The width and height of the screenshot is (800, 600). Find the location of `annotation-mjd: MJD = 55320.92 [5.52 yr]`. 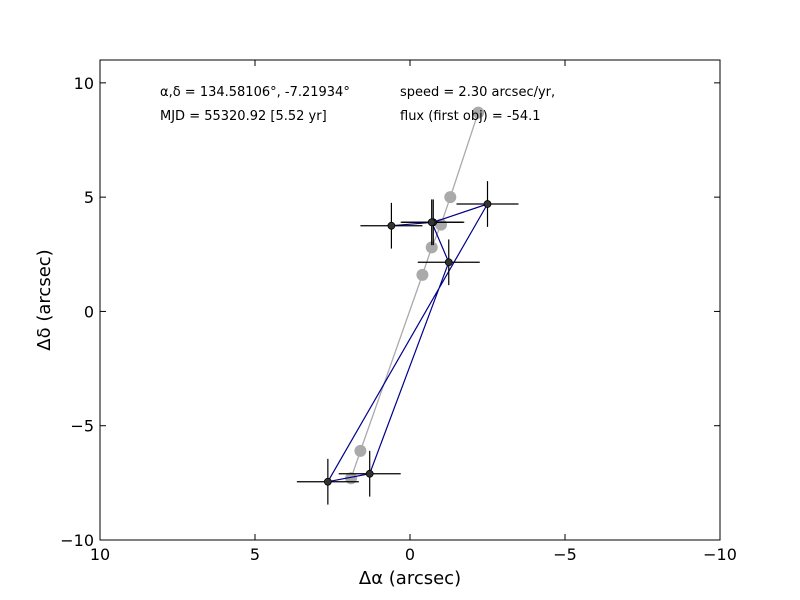

annotation-mjd: MJD = 55320.92 [5.52 yr] is located at coordinates (243, 116).